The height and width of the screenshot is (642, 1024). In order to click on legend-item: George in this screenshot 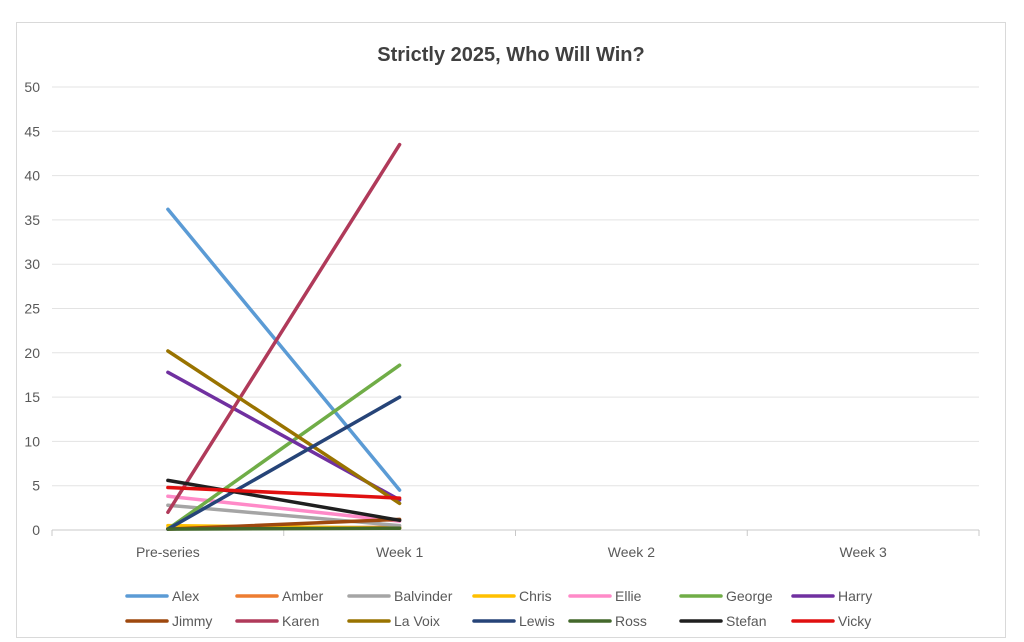, I will do `click(726, 596)`.